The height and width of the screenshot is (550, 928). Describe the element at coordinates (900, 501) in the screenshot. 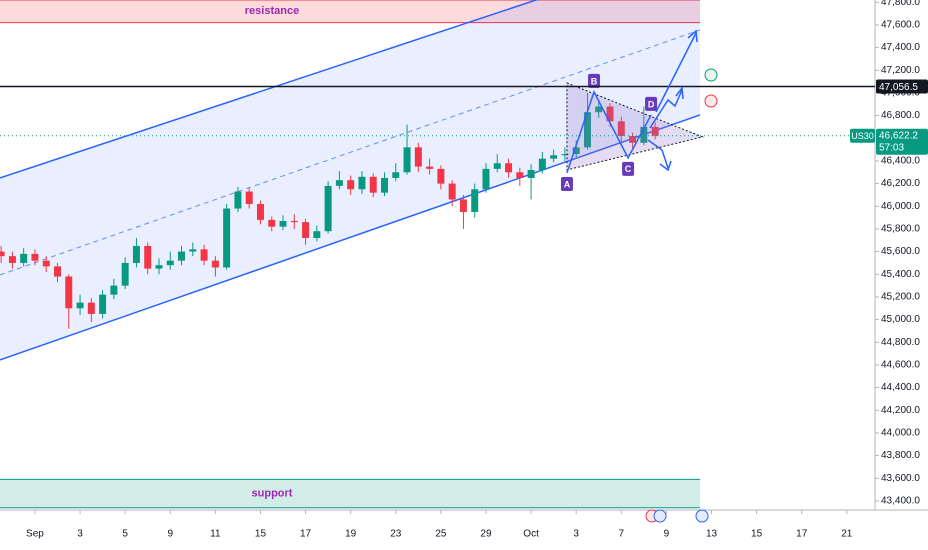

I see `y-tick-label: 43,400.0` at that location.